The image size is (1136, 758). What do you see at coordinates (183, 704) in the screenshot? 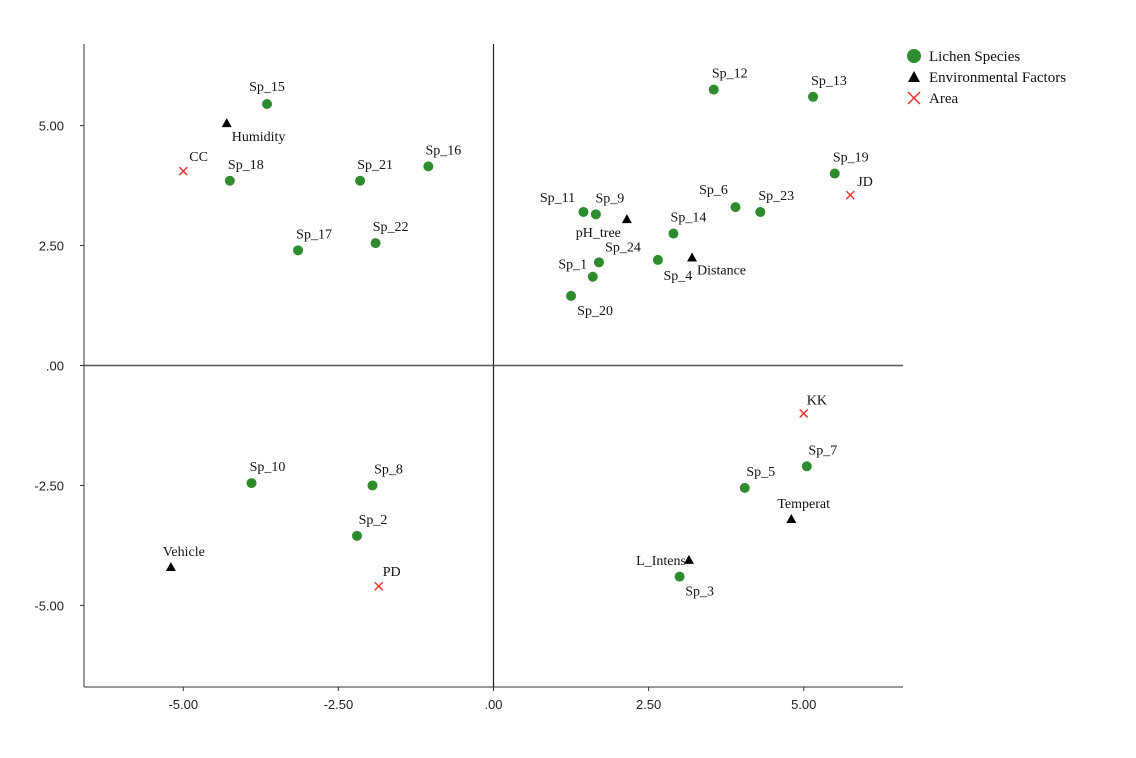
I see `x-tick-label: -5.00` at bounding box center [183, 704].